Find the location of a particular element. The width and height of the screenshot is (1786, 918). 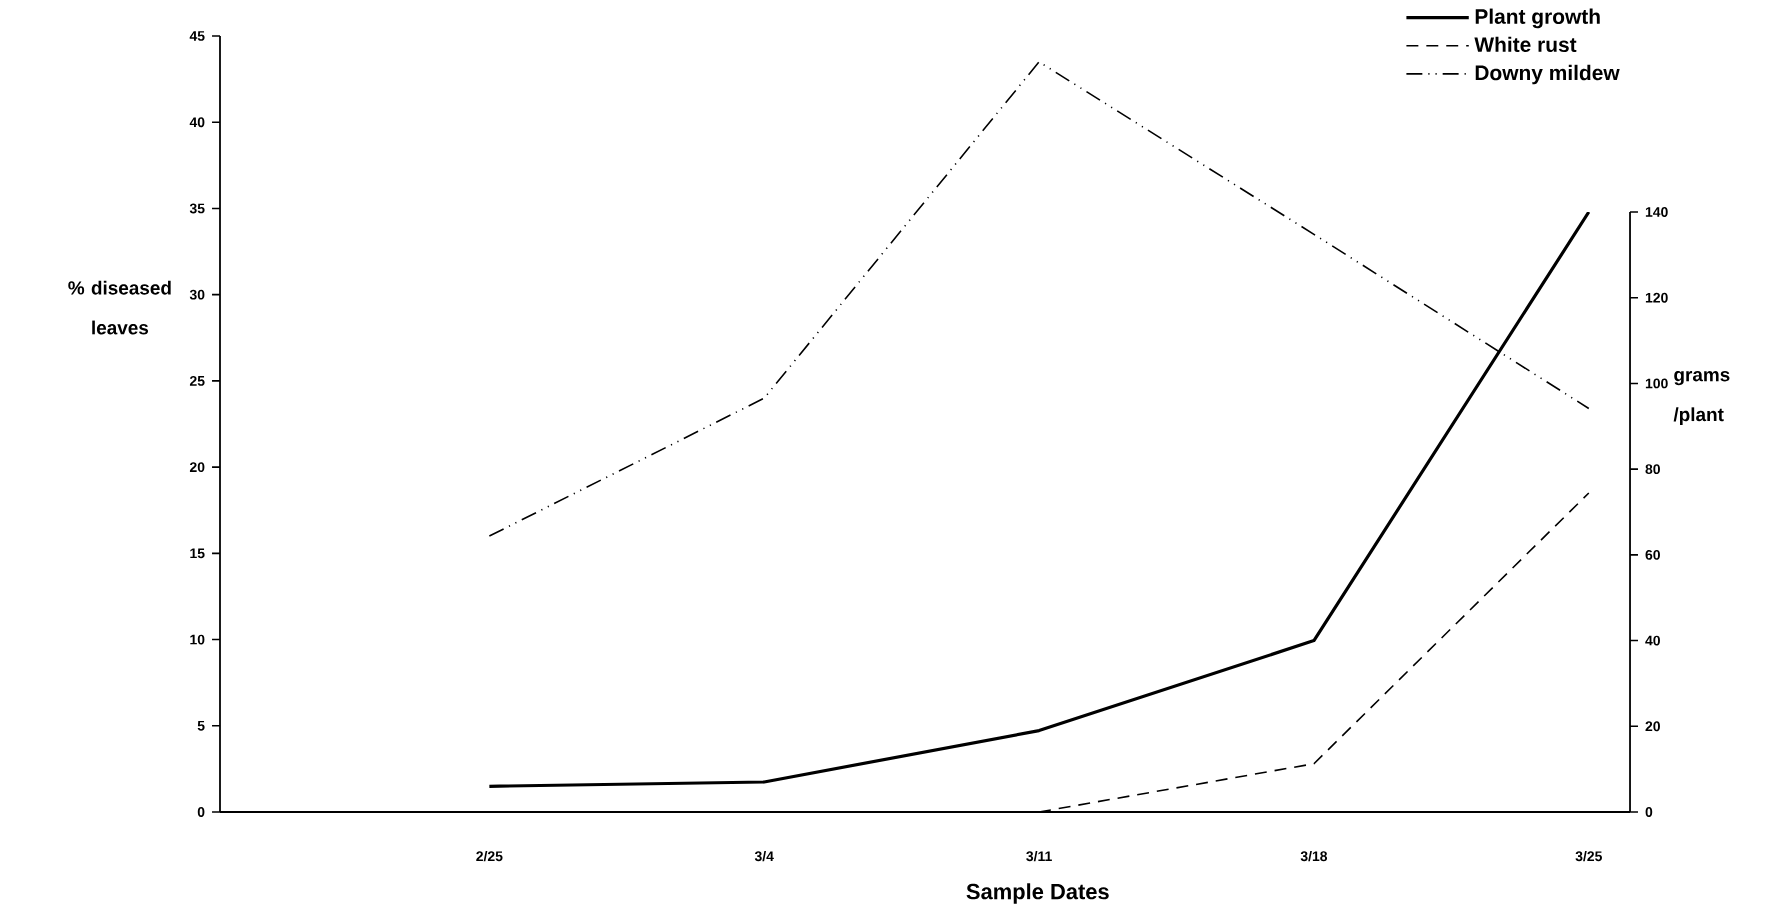

y2-axis-title: grams /plant is located at coordinates (1701, 398).